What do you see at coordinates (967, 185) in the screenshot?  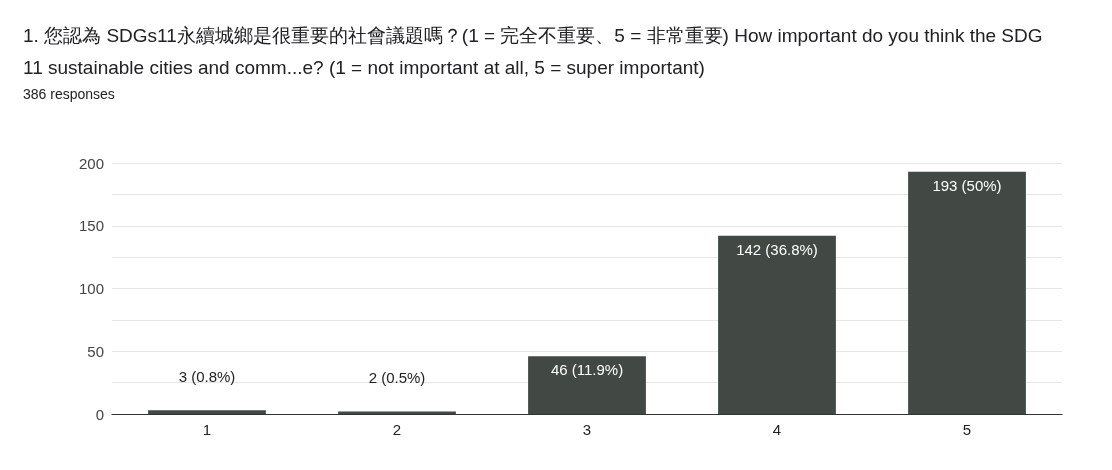 I see `data-label: 193 (50%)` at bounding box center [967, 185].